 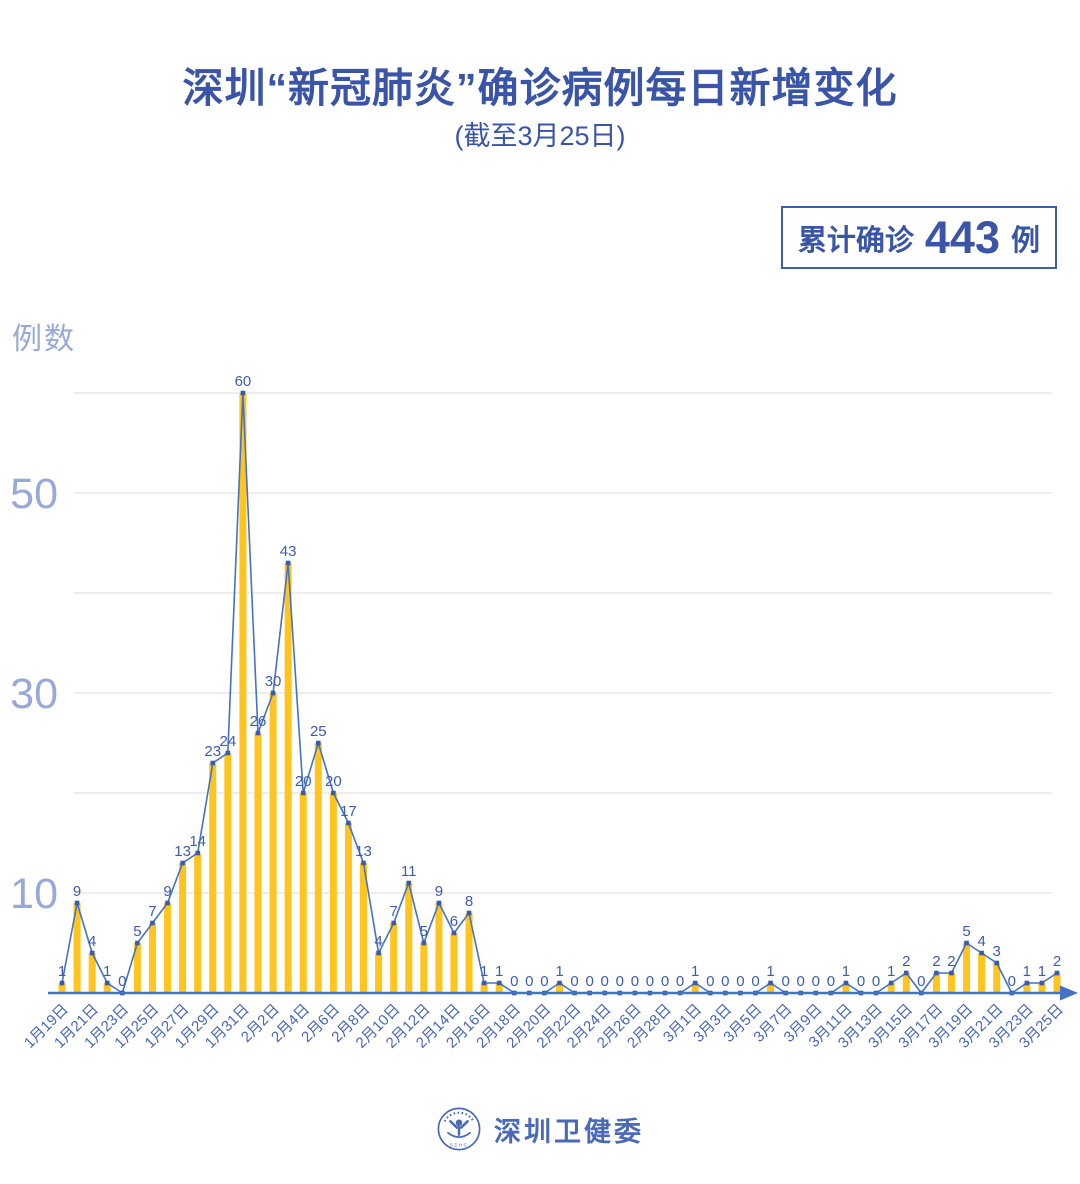 What do you see at coordinates (34, 894) in the screenshot?
I see `y-tick-label: 10` at bounding box center [34, 894].